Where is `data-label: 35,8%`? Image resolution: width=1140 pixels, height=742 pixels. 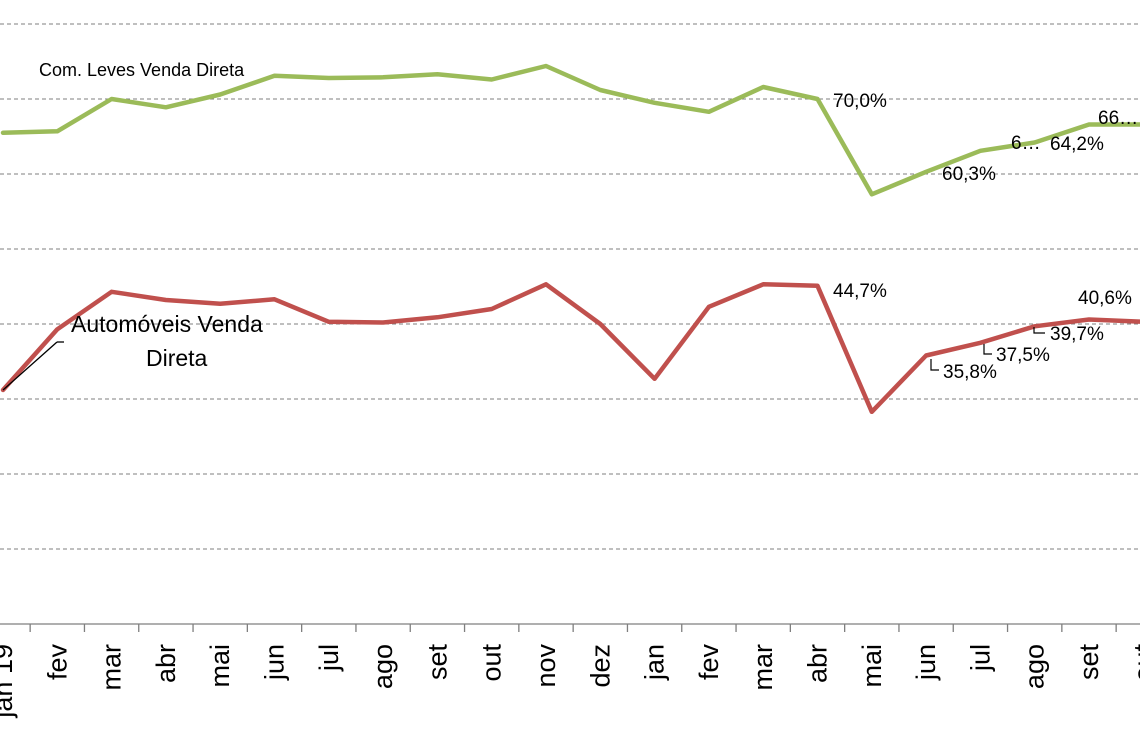
data-label: 35,8% is located at coordinates (970, 372).